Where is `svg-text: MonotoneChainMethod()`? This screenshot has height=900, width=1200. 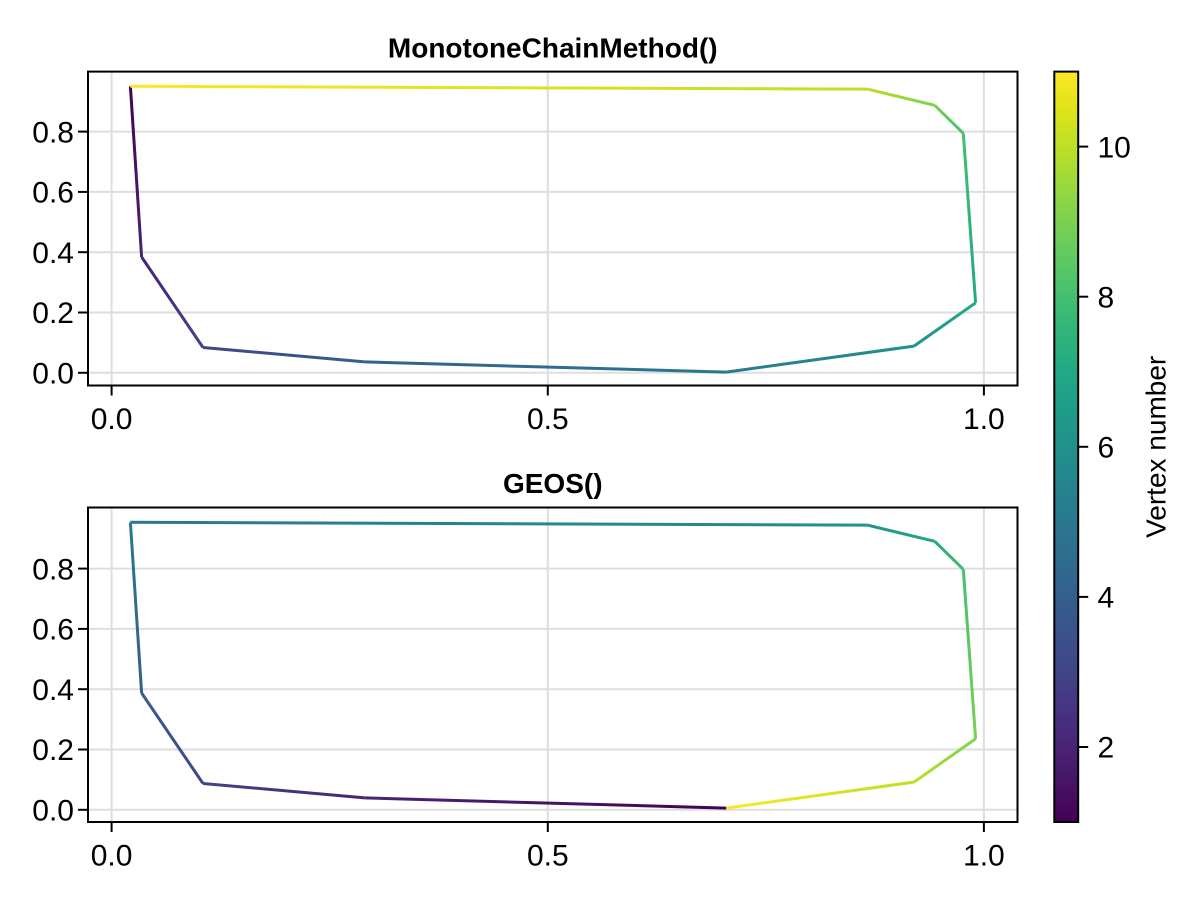
svg-text: MonotoneChainMethod() is located at coordinates (553, 48).